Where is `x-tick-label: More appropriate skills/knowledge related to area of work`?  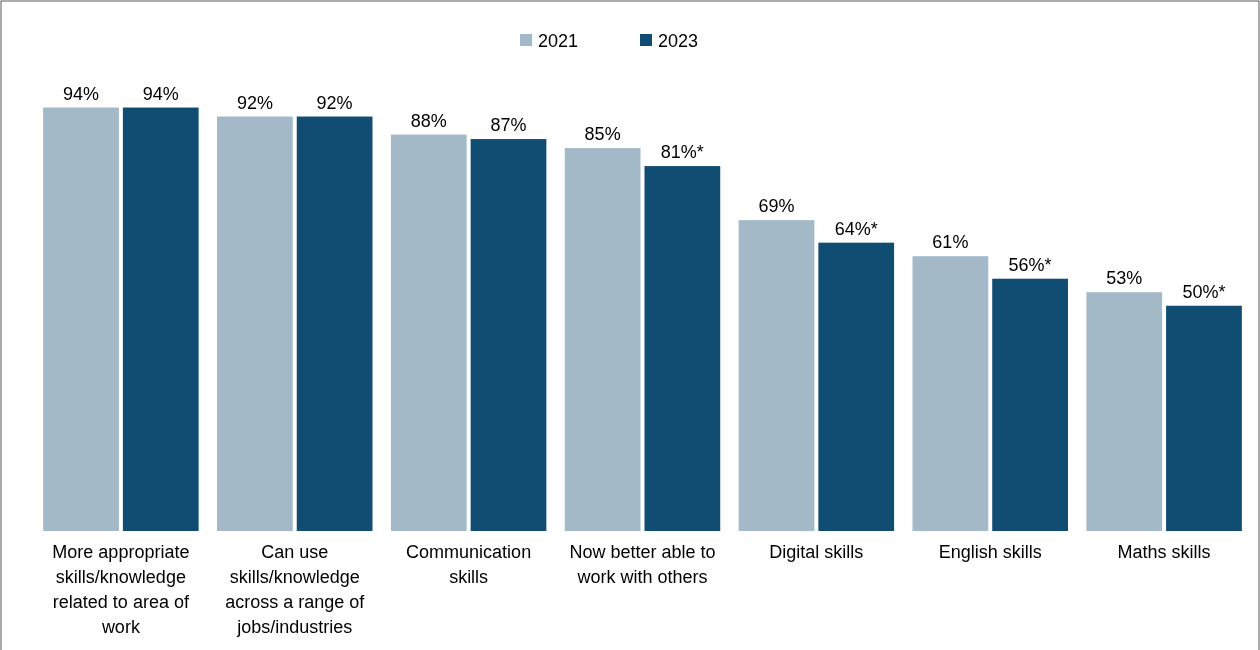
x-tick-label: More appropriate skills/knowledge related to area of work is located at coordinates (121, 589).